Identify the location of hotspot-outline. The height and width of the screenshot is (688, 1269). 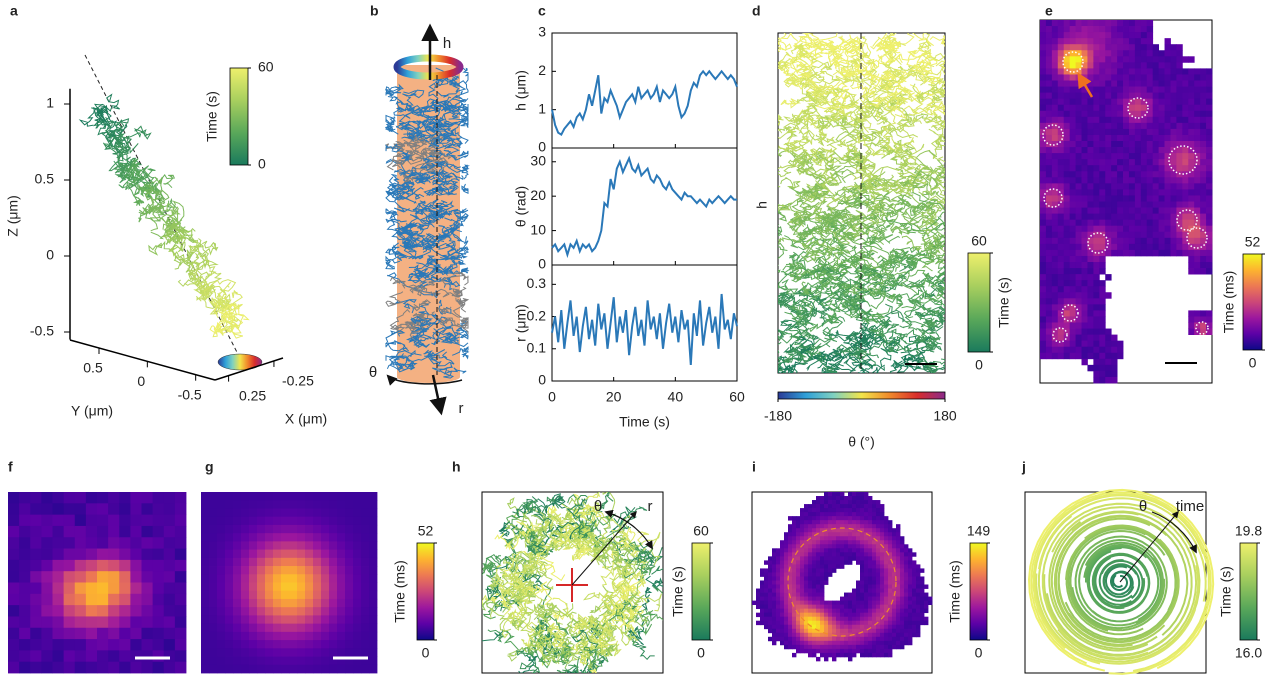
(1073, 62).